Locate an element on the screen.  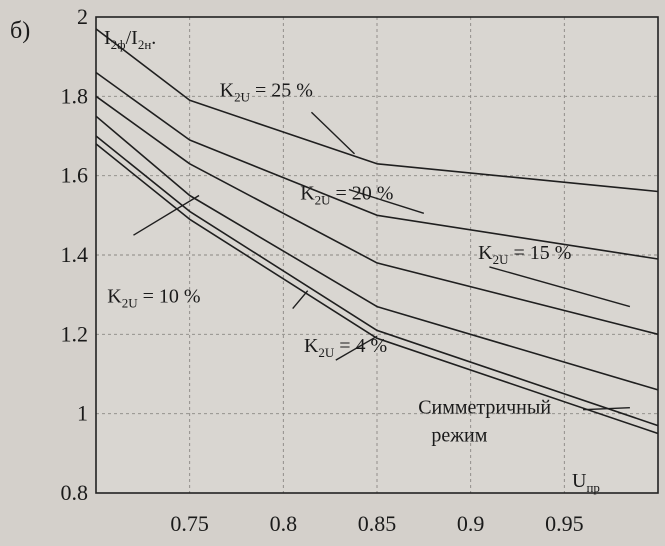
annotation-k4: K2U = 4 % is located at coordinates (345, 347).